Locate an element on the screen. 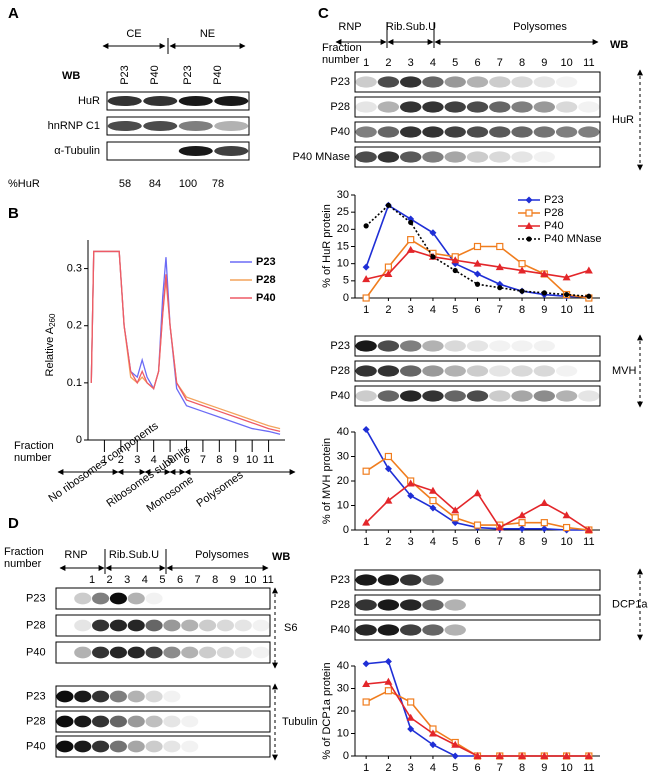 Image resolution: width=661 pixels, height=778 pixels. group-label: RNP is located at coordinates (75, 555).